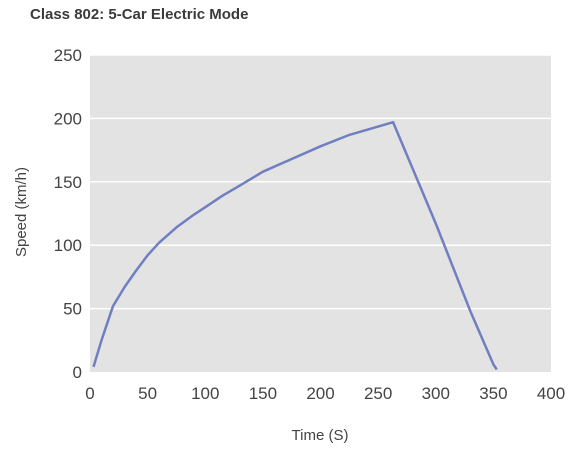 This screenshot has width=577, height=449. Describe the element at coordinates (89, 393) in the screenshot. I see `x-tick-label: 0` at that location.